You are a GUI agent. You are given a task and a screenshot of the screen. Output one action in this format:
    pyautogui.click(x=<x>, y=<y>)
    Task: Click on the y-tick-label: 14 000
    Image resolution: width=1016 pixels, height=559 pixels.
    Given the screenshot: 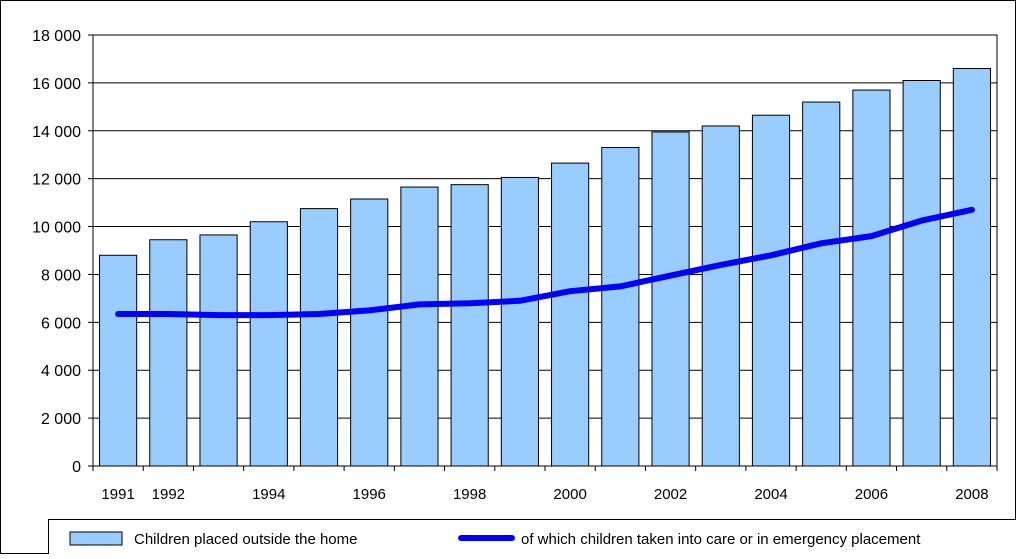 What is the action you would take?
    pyautogui.click(x=56, y=132)
    